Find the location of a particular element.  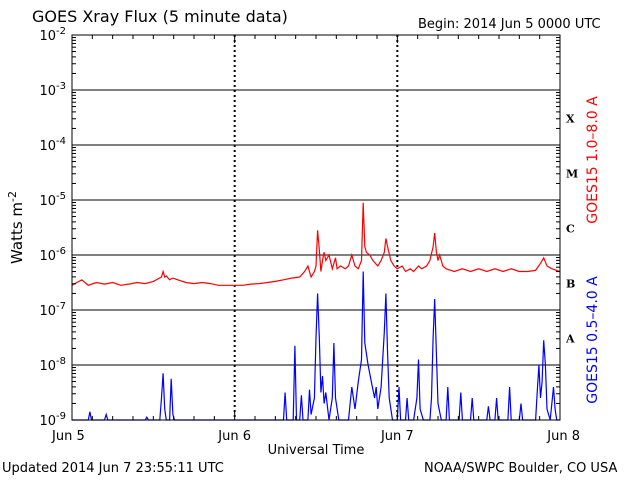

series-legend: GOES15 1.0–8.0 A GOES15 0.5–4.0 A is located at coordinates (593, 250).